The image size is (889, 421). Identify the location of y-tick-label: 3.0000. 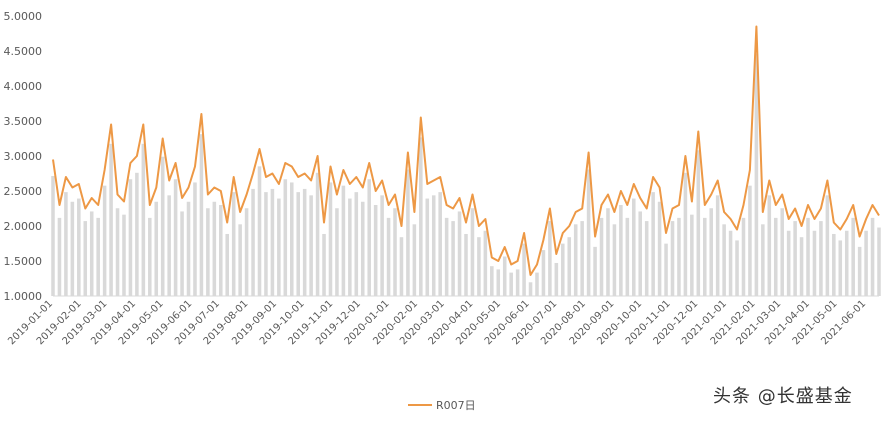
(23, 156).